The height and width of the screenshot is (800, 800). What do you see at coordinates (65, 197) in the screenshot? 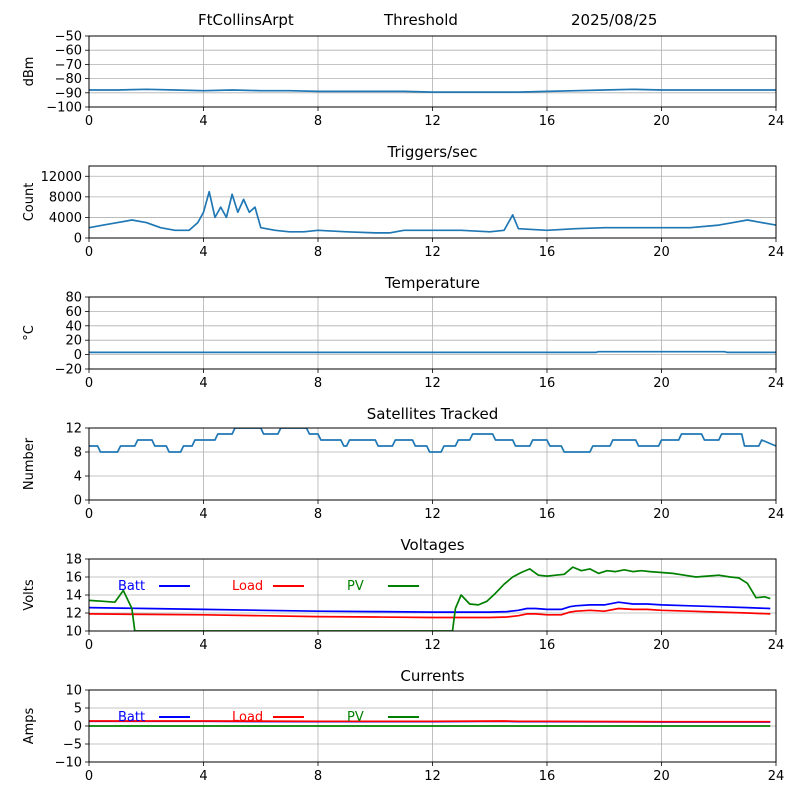
I see `y-tick-label: 8000` at bounding box center [65, 197].